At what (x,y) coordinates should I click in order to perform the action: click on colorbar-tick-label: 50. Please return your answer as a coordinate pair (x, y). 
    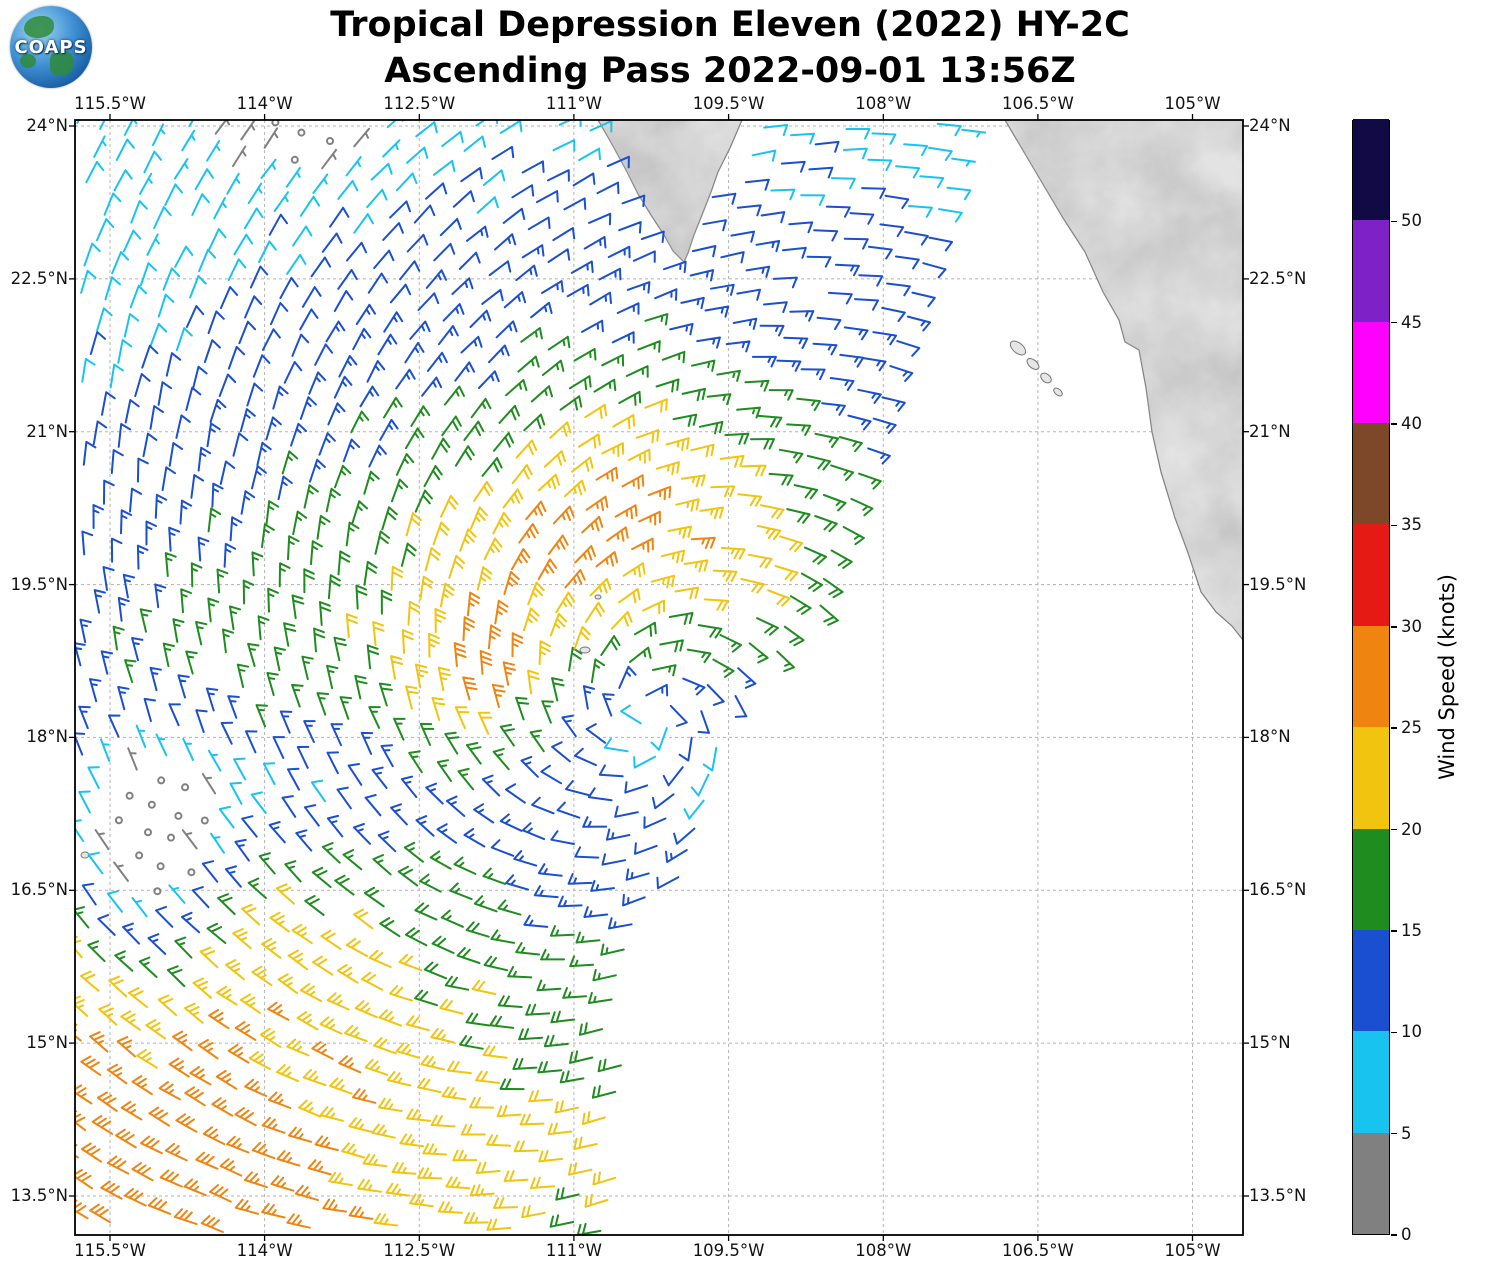
    Looking at the image, I should click on (1411, 221).